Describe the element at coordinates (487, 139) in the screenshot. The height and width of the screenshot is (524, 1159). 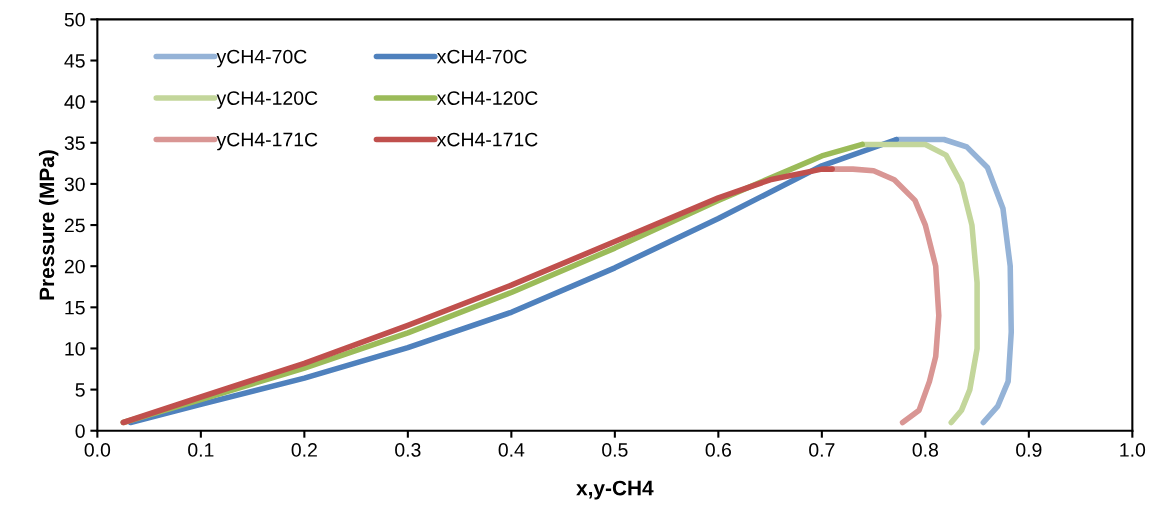
I see `legend-label: xCH4-171C` at that location.